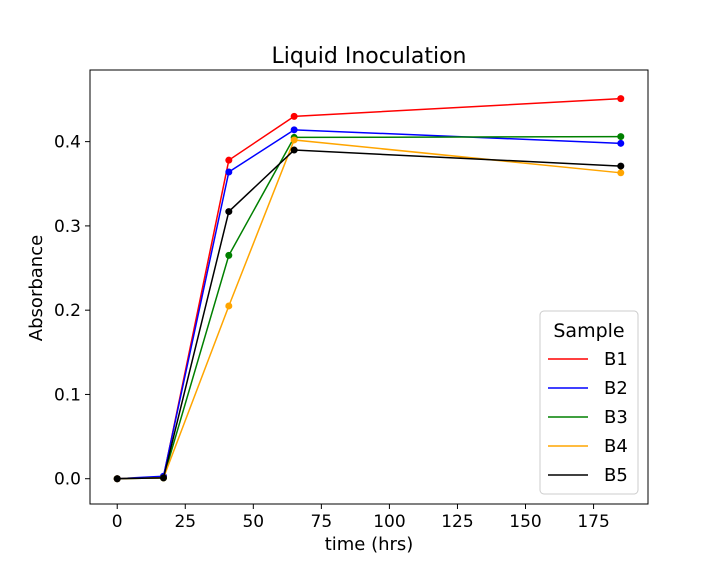  Describe the element at coordinates (67, 395) in the screenshot. I see `y-tick-label: 0.1` at that location.